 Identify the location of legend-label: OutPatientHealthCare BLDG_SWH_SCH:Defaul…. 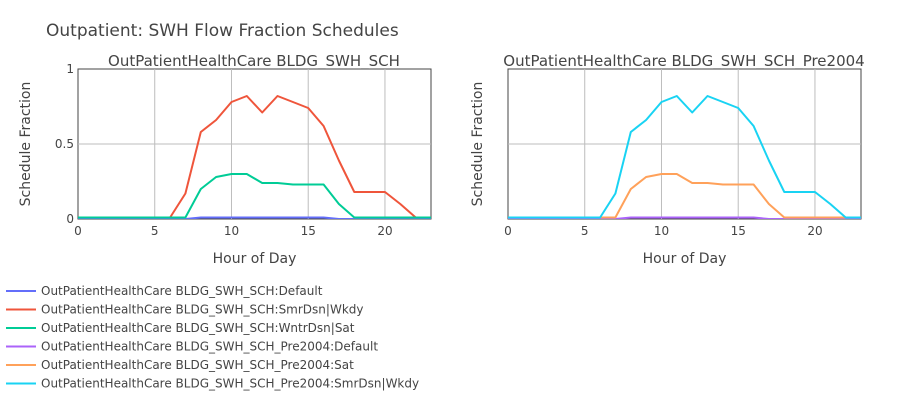
(182, 291).